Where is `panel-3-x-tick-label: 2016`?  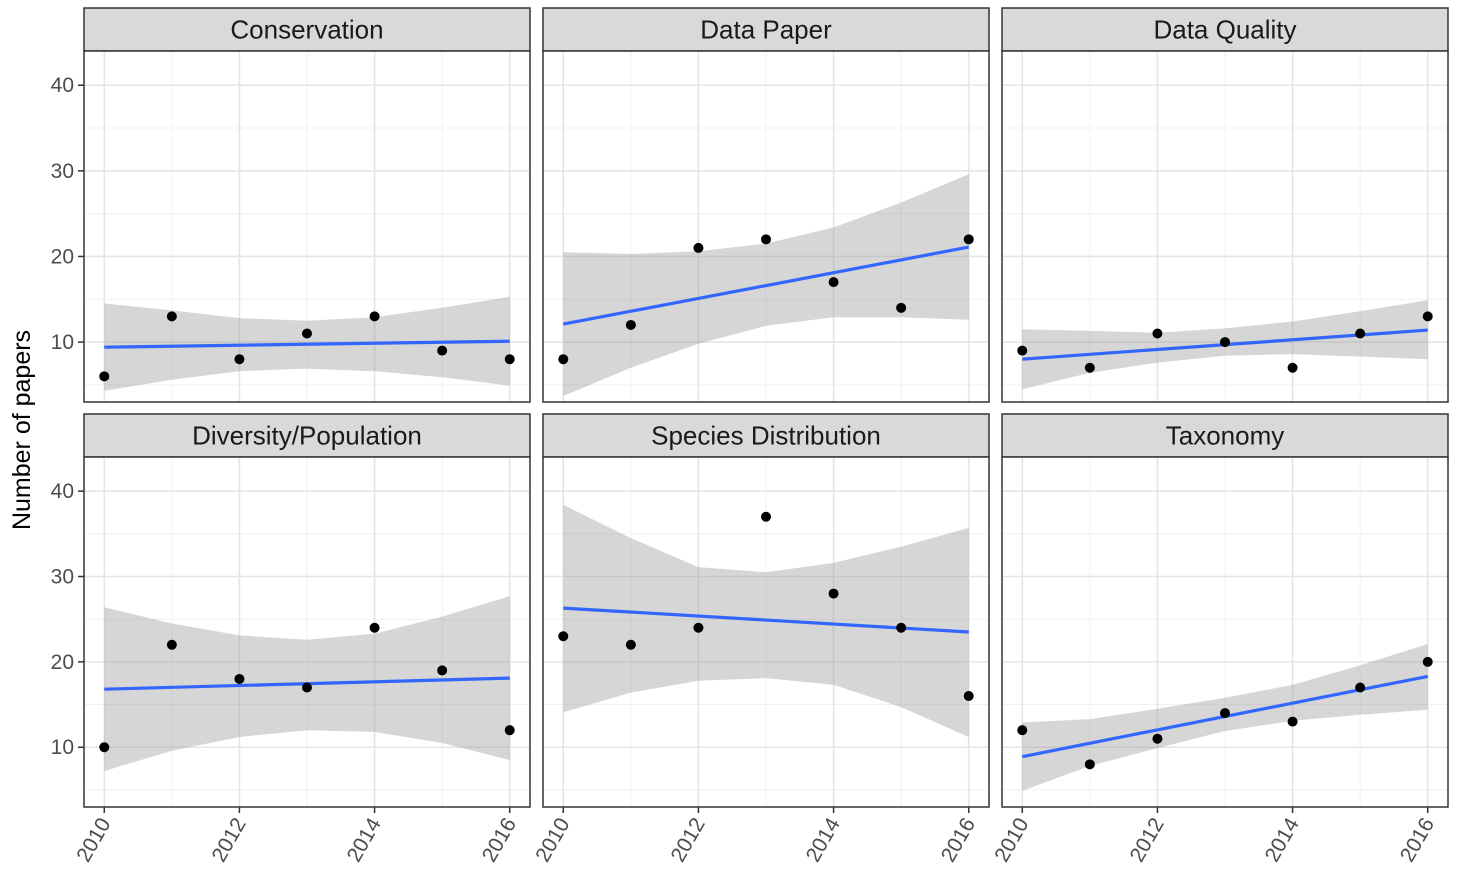
panel-3-x-tick-label: 2016 is located at coordinates (499, 840).